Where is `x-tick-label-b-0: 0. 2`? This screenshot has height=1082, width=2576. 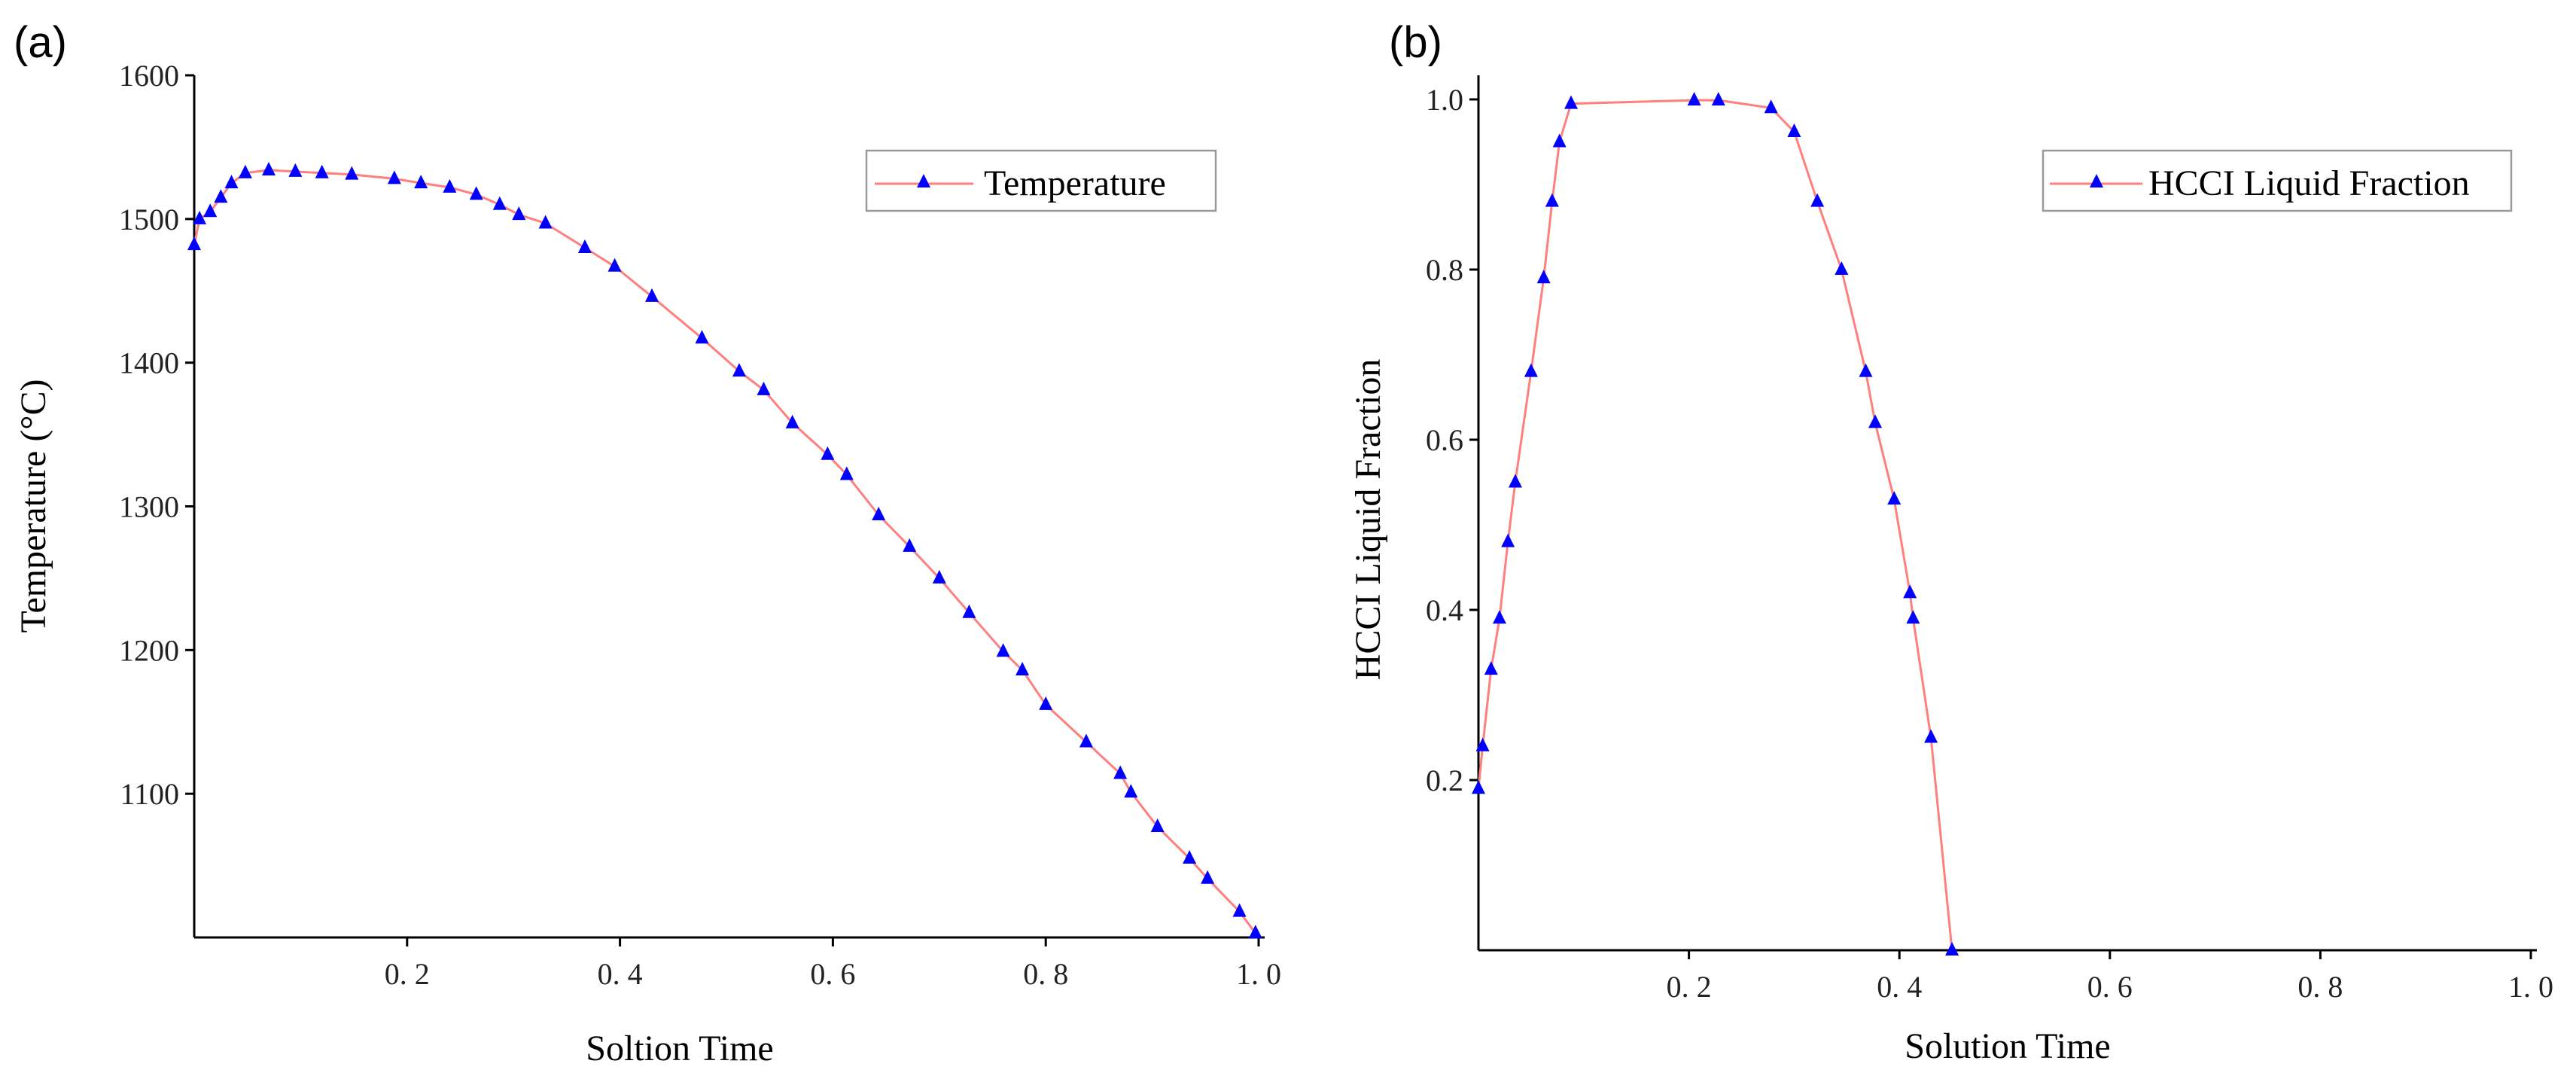
x-tick-label-b-0: 0. 2 is located at coordinates (1689, 987).